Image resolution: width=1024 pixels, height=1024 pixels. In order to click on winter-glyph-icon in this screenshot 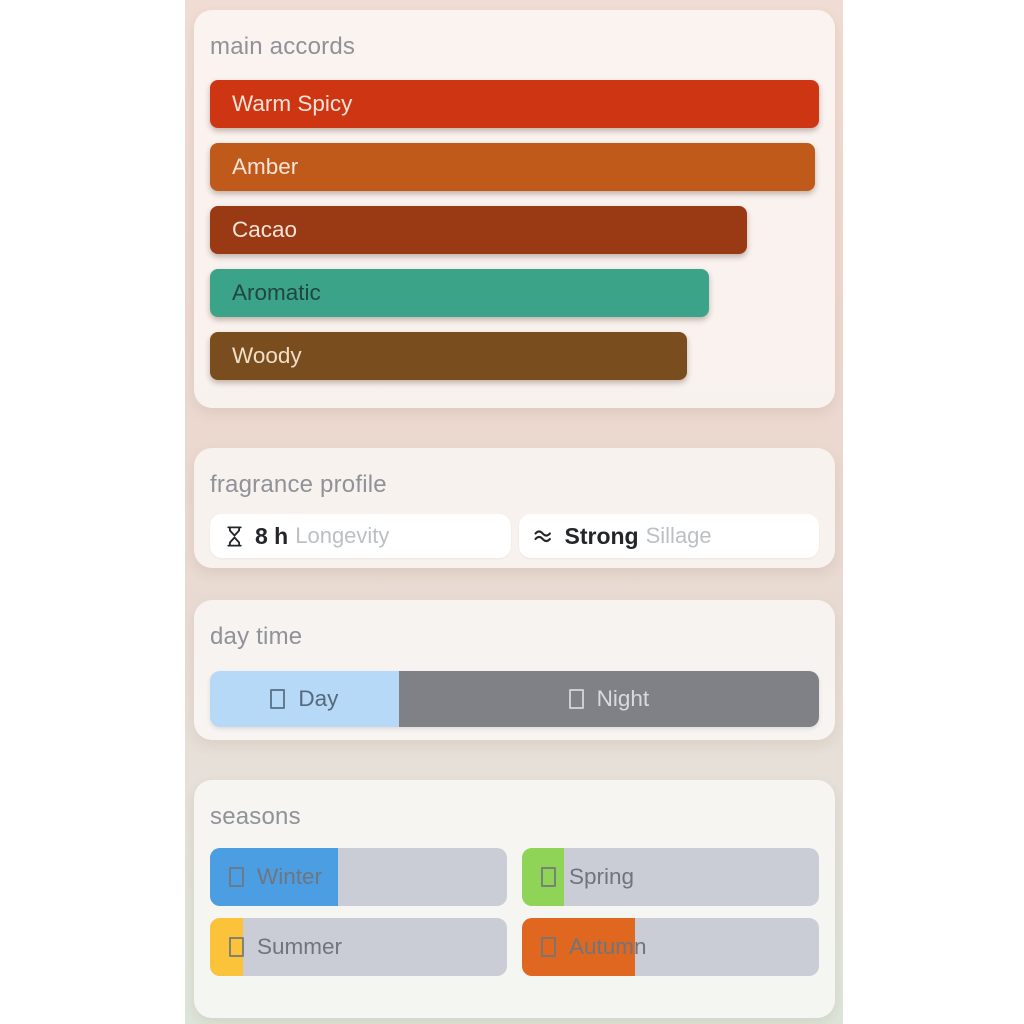, I will do `click(236, 877)`.